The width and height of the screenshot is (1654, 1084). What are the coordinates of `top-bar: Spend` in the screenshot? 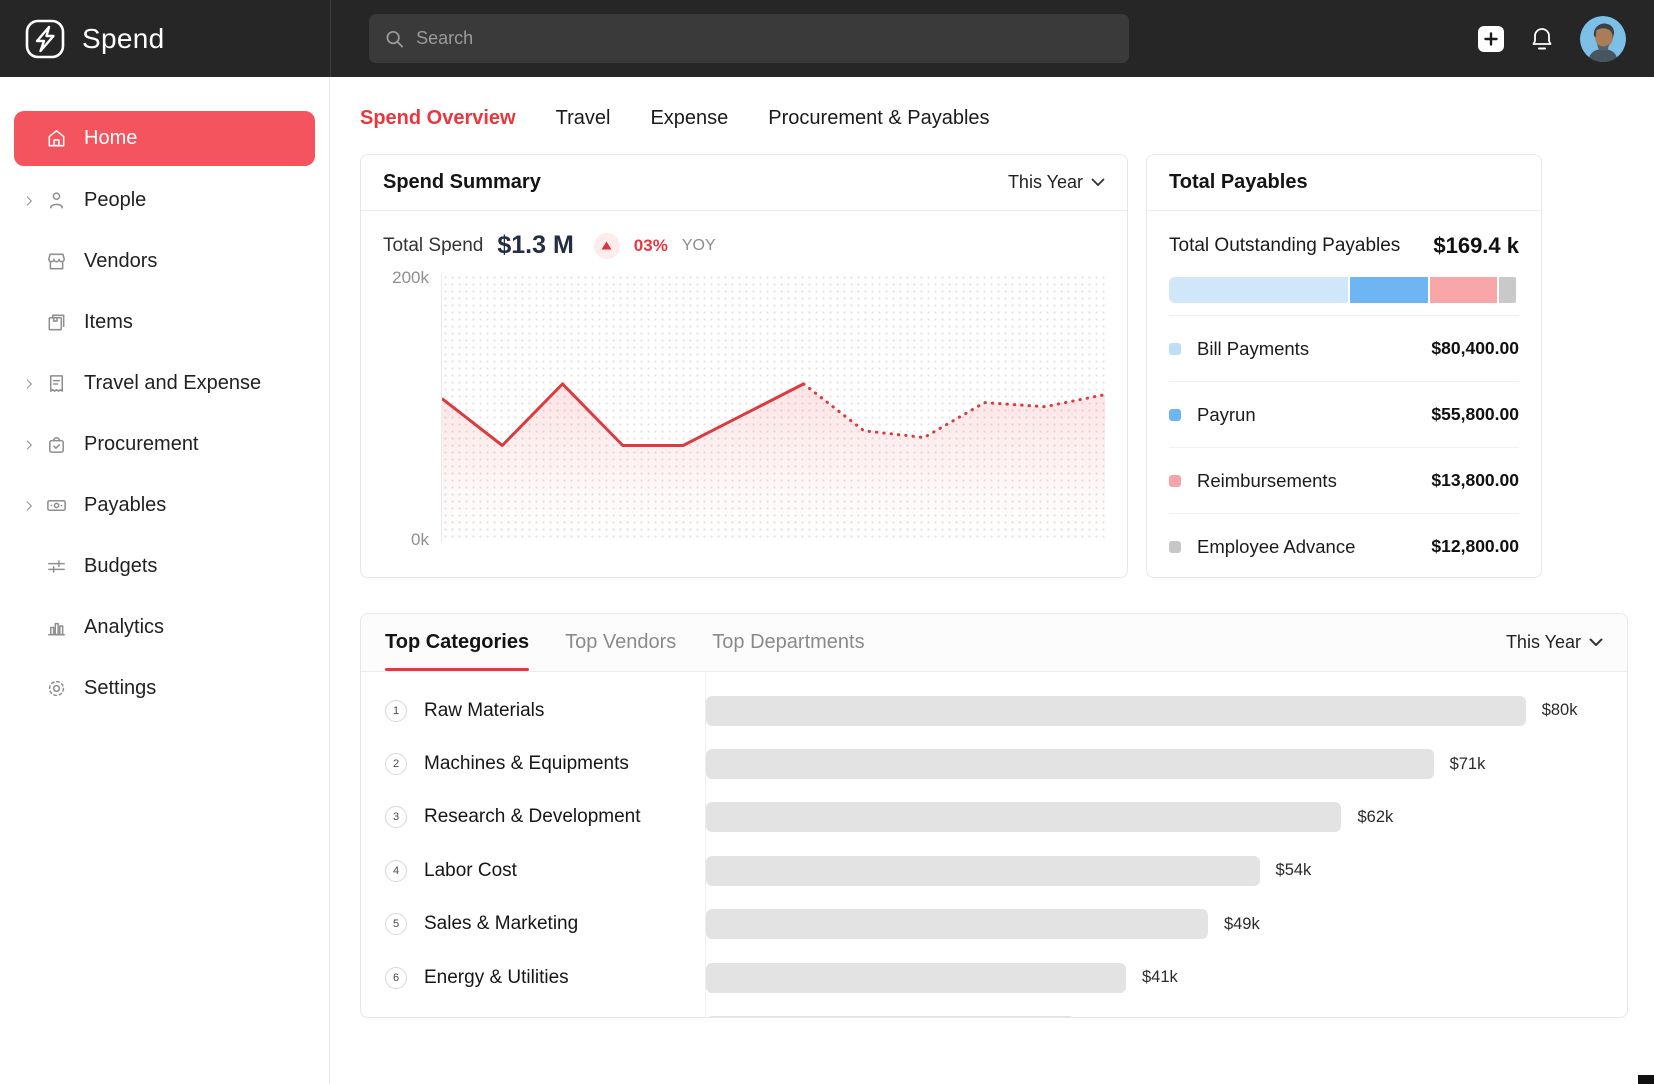 It's located at (827, 38).